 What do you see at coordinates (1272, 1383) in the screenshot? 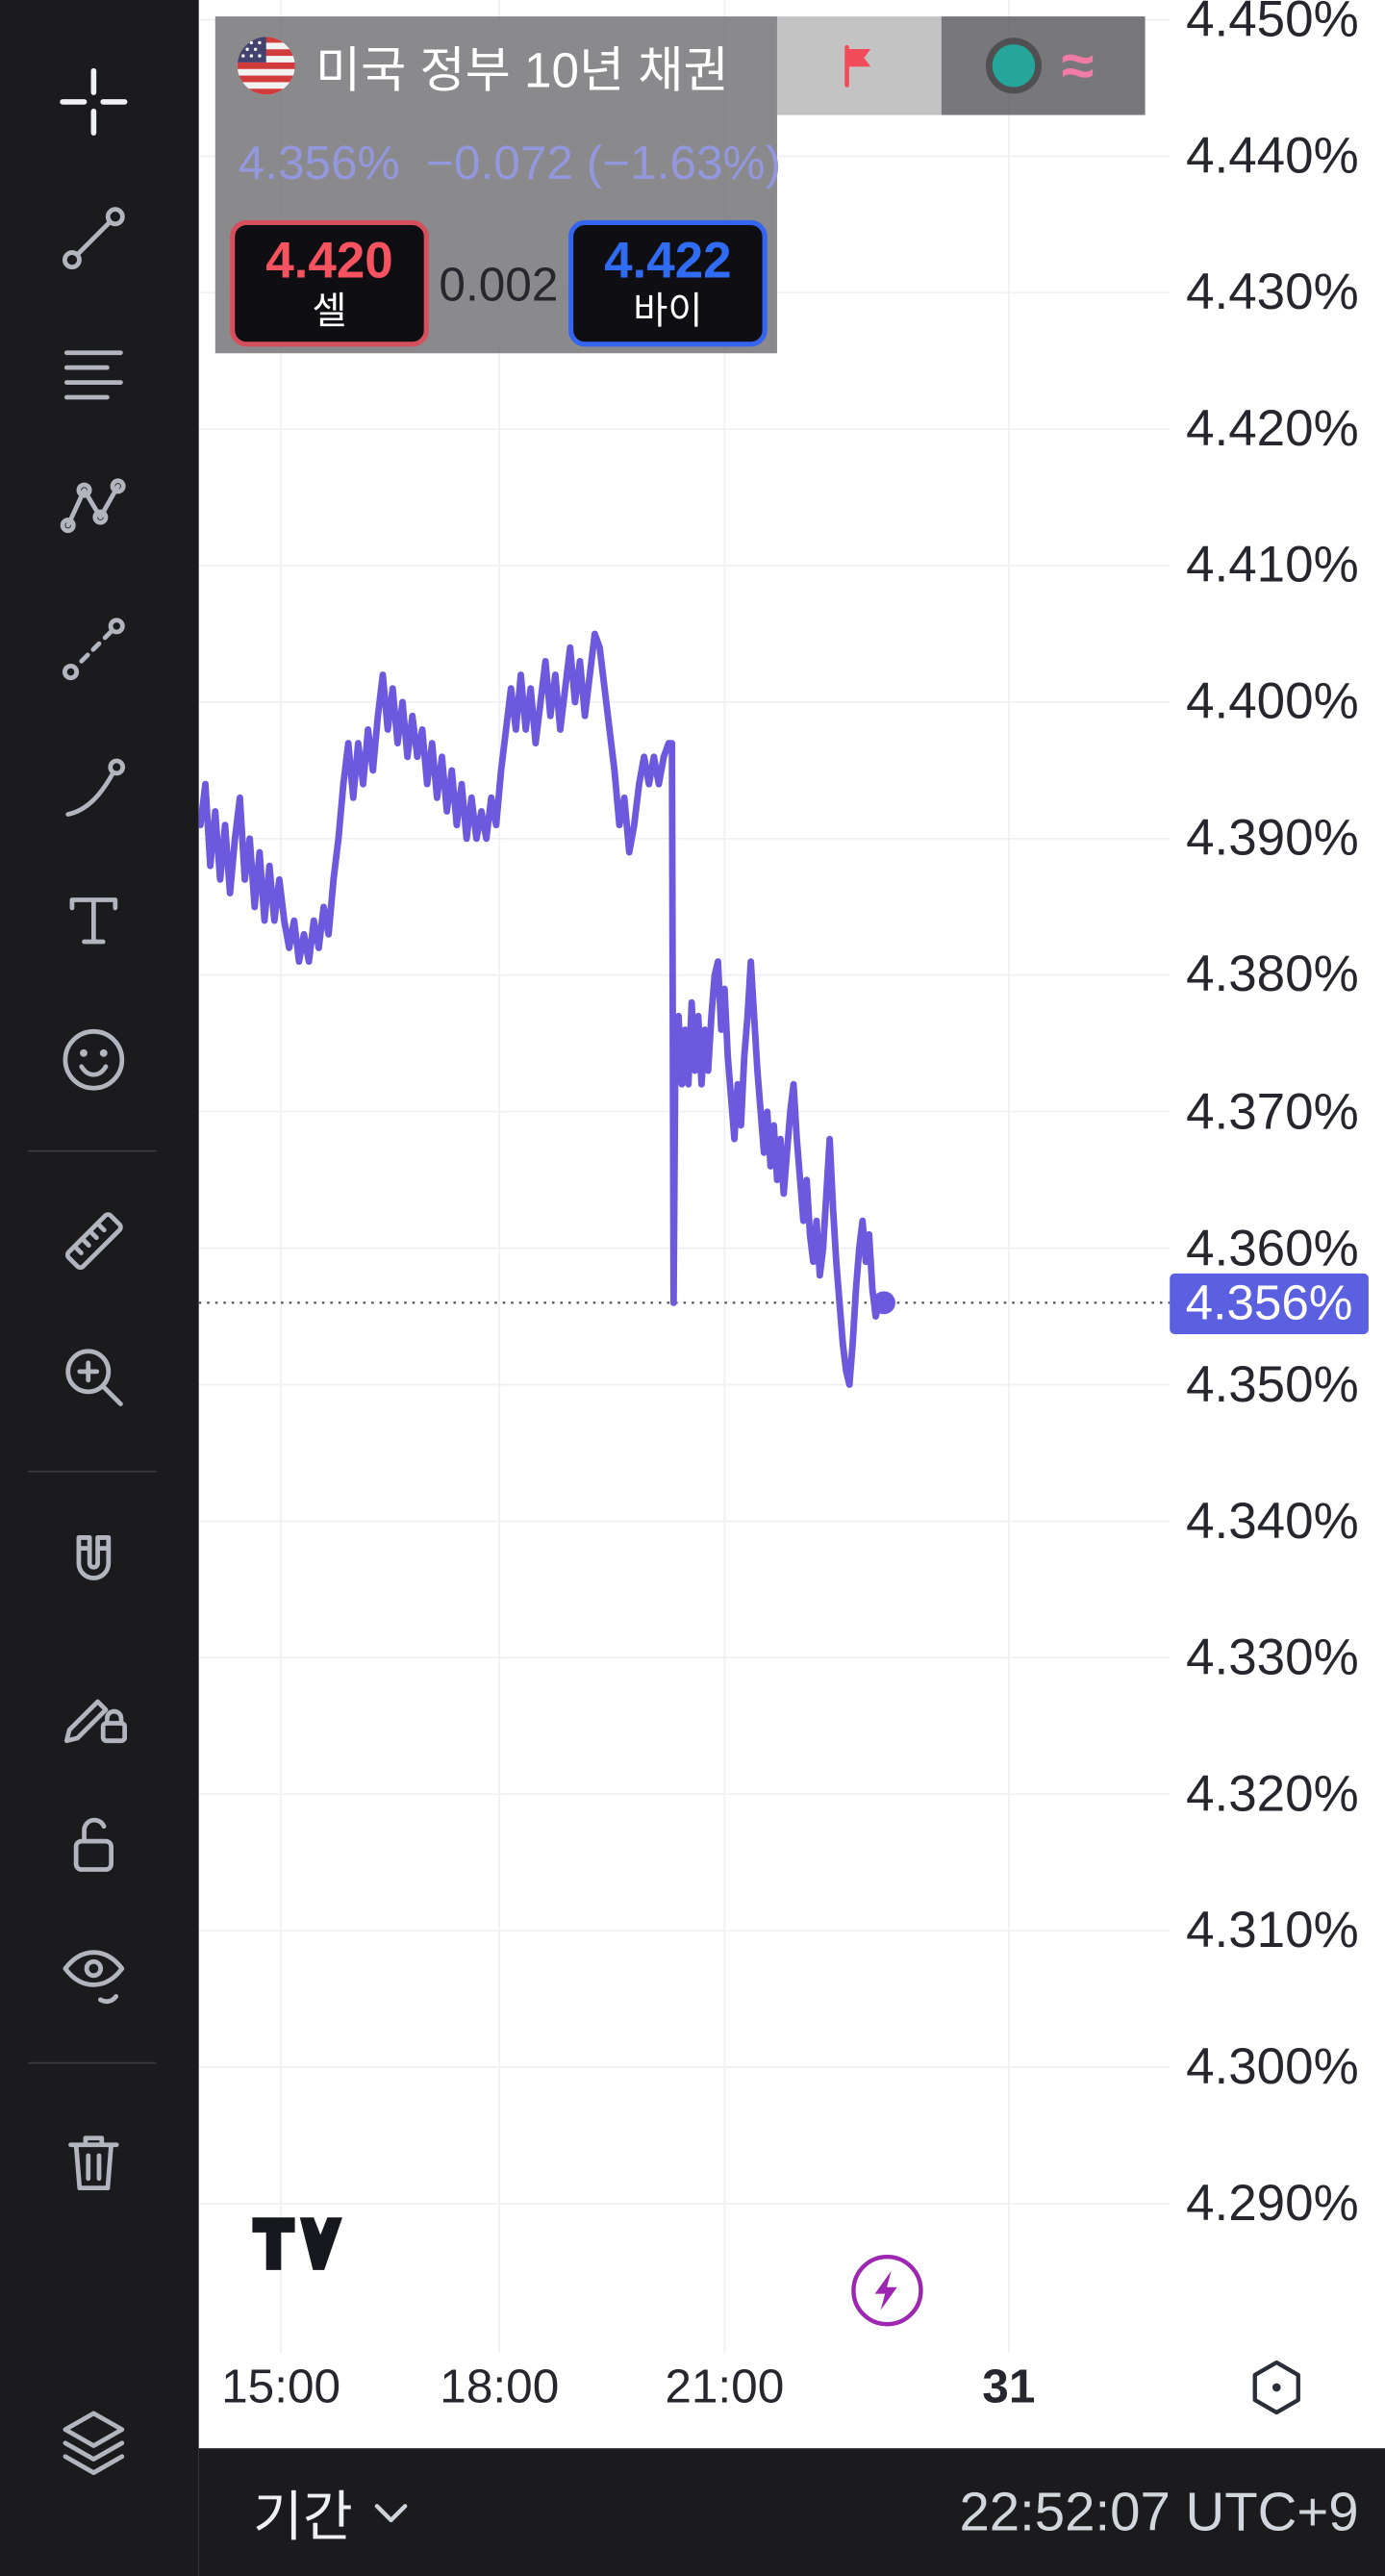
I see `price-axis-label: 4.350%` at bounding box center [1272, 1383].